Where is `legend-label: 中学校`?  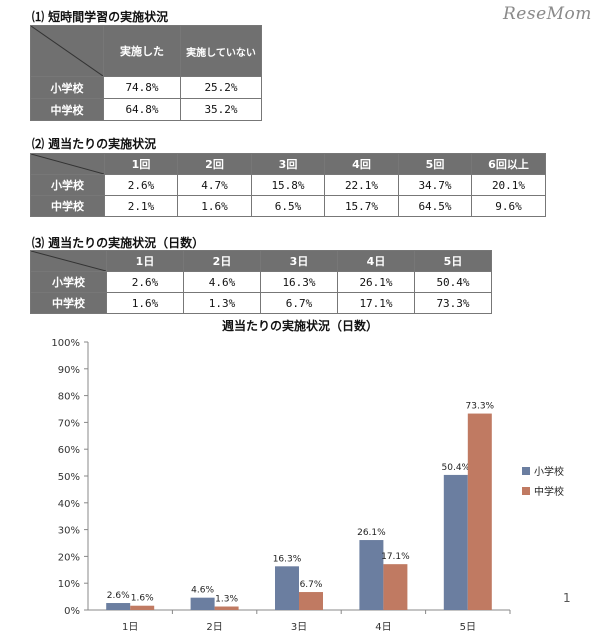
legend-label: 中学校 is located at coordinates (549, 491).